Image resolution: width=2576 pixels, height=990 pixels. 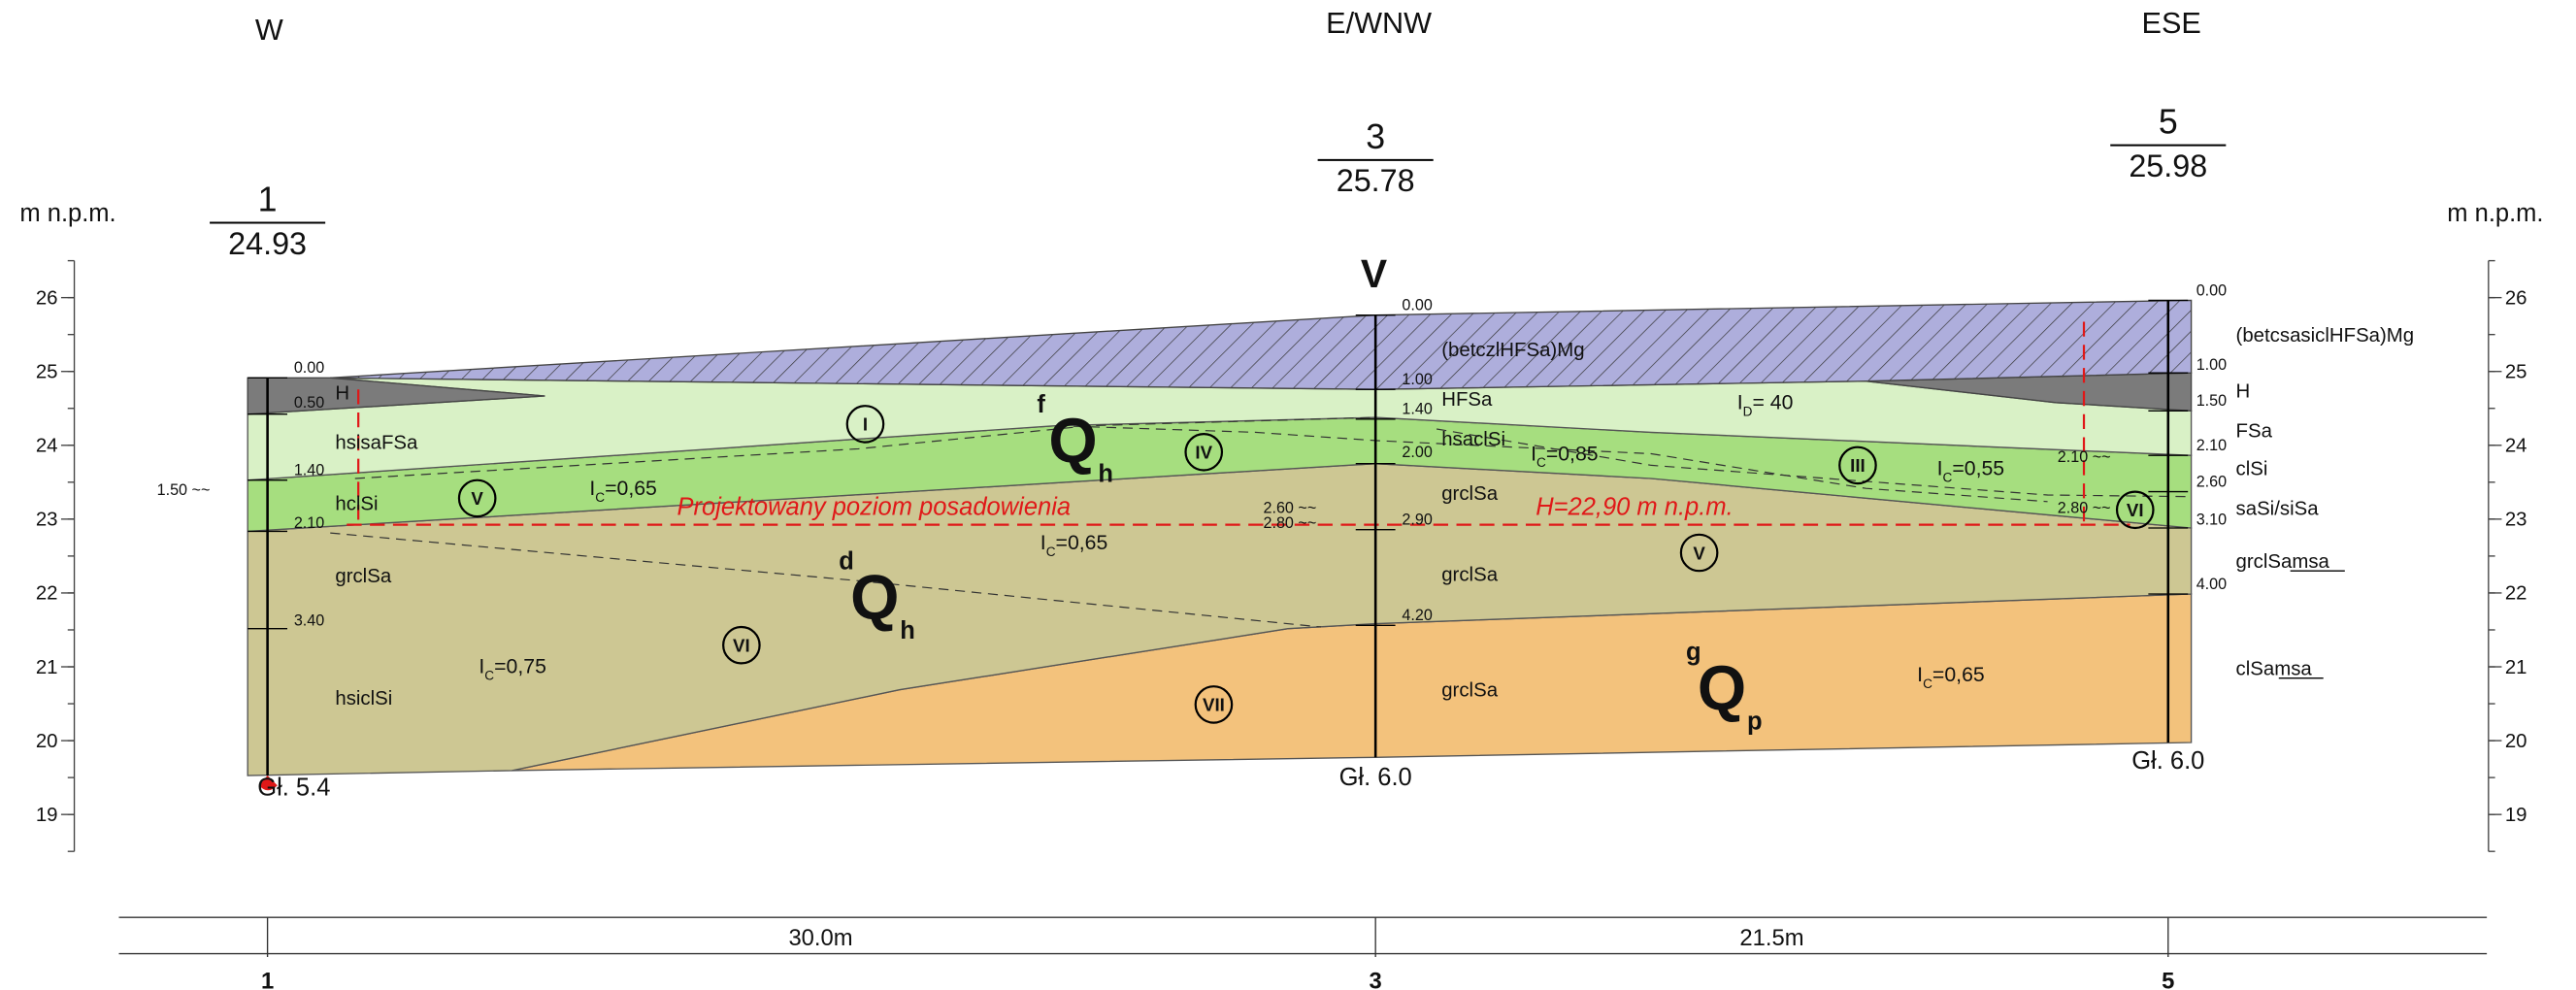 I want to click on tick-label: 19, so click(x=47, y=815).